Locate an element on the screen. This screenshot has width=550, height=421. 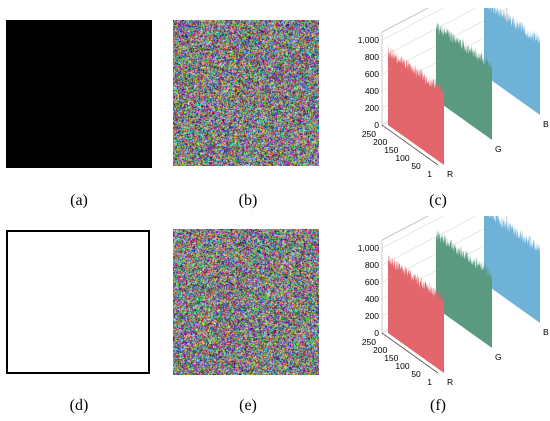
caption-b: (b) is located at coordinates (248, 200).